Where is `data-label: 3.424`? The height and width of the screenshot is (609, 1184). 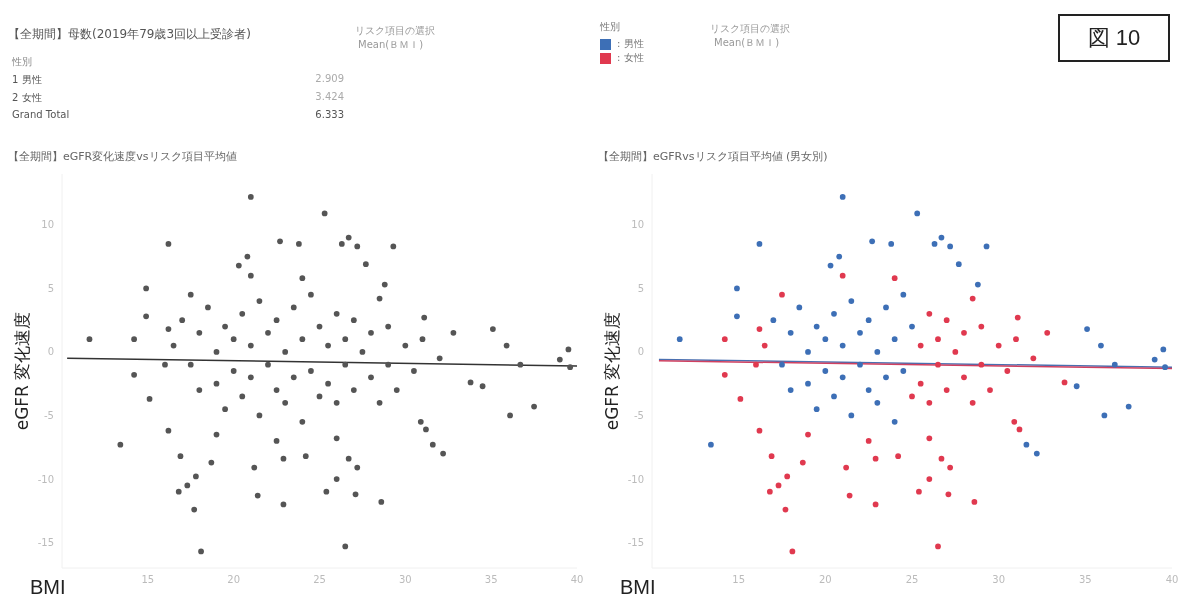 data-label: 3.424 is located at coordinates (329, 96).